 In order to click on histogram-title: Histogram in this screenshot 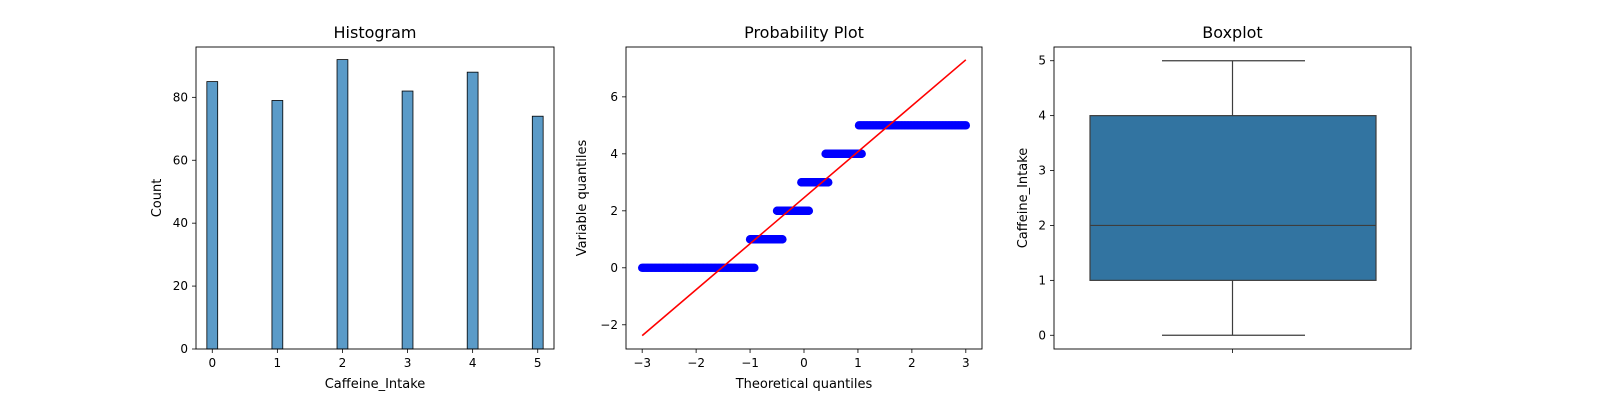, I will do `click(375, 32)`.